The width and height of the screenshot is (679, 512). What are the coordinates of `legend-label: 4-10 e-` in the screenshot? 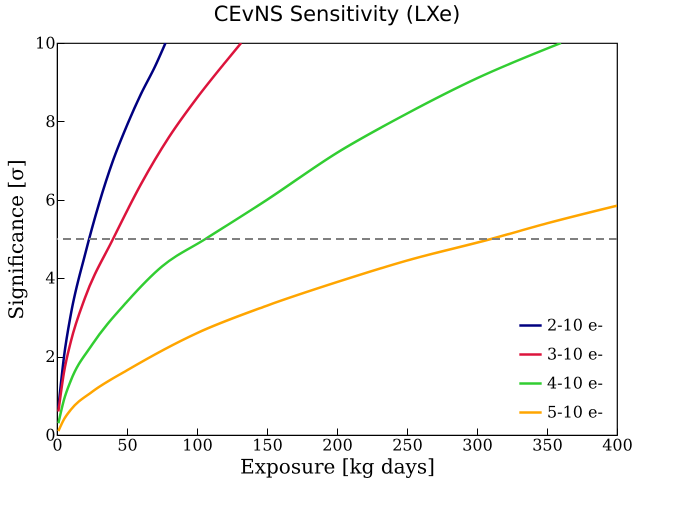 It's located at (575, 383).